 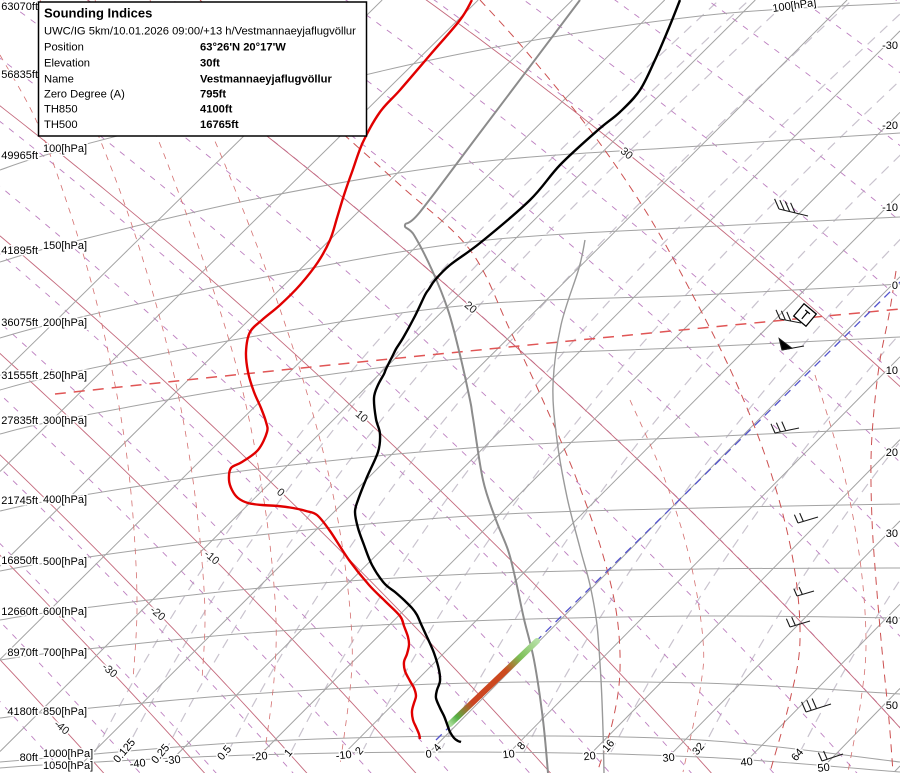 What do you see at coordinates (243, 48) in the screenshot?
I see `svg-text: 63°26'N 20°17'W` at bounding box center [243, 48].